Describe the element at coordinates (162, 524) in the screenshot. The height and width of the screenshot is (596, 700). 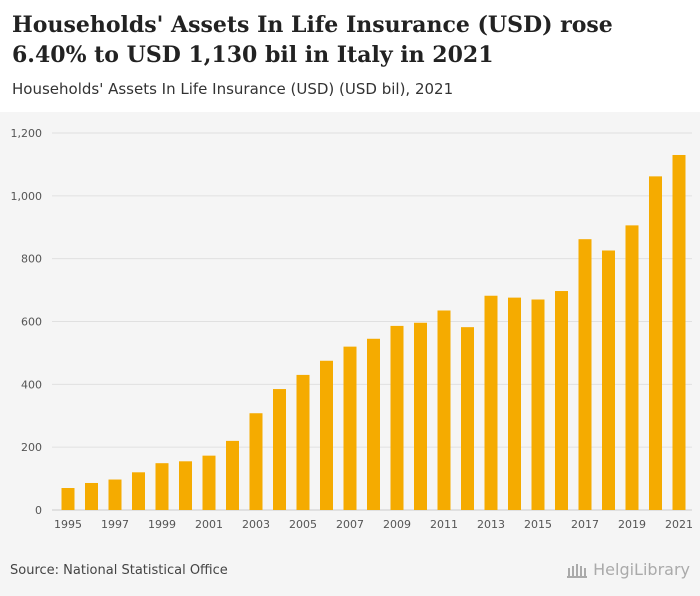
I see `x-tick-label: 1999` at that location.